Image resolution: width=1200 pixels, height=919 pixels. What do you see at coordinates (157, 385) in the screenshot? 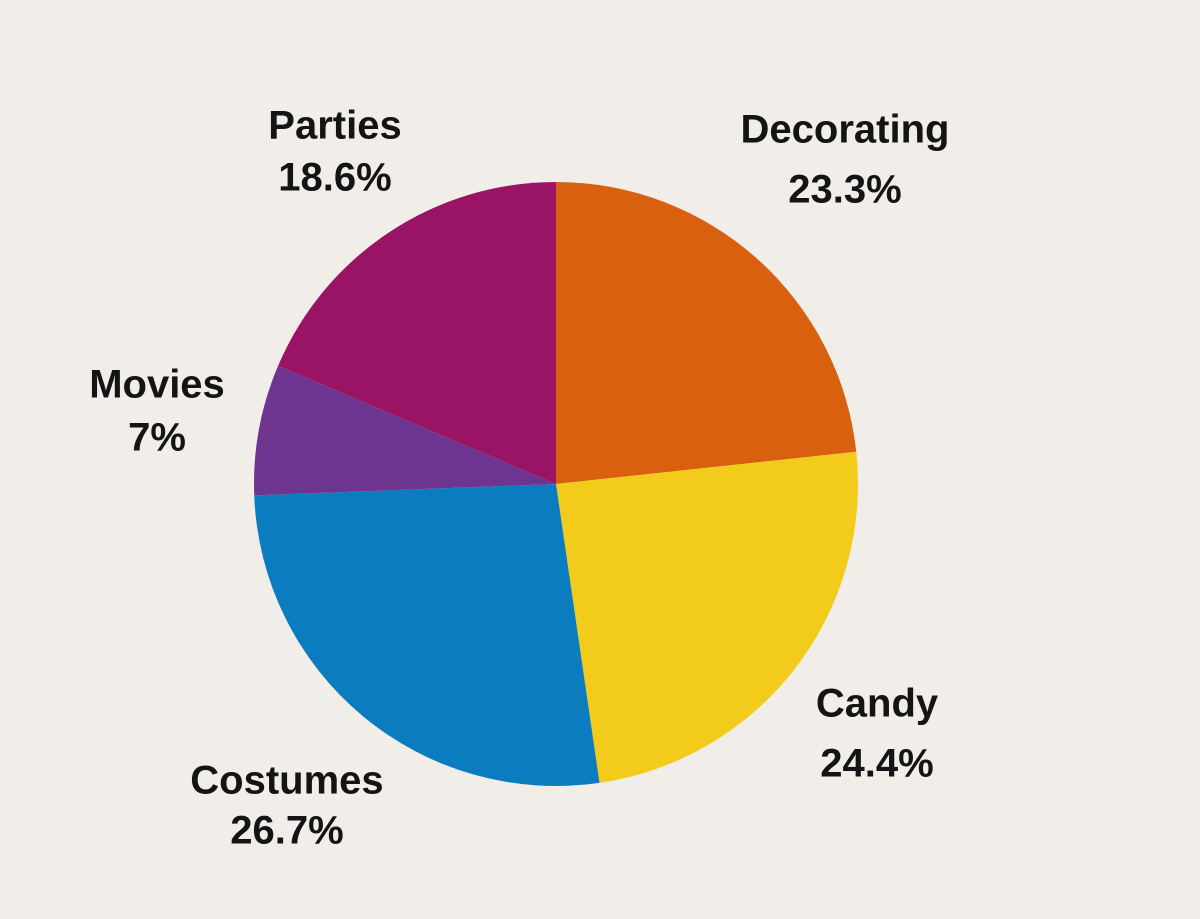
I see `slice-label: Movies` at bounding box center [157, 385].